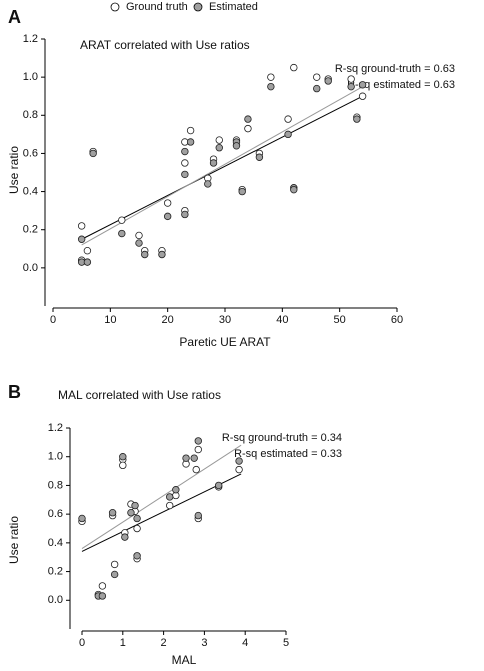 Image resolution: width=484 pixels, height=671 pixels. Describe the element at coordinates (14, 392) in the screenshot. I see `panel-label: B` at that location.